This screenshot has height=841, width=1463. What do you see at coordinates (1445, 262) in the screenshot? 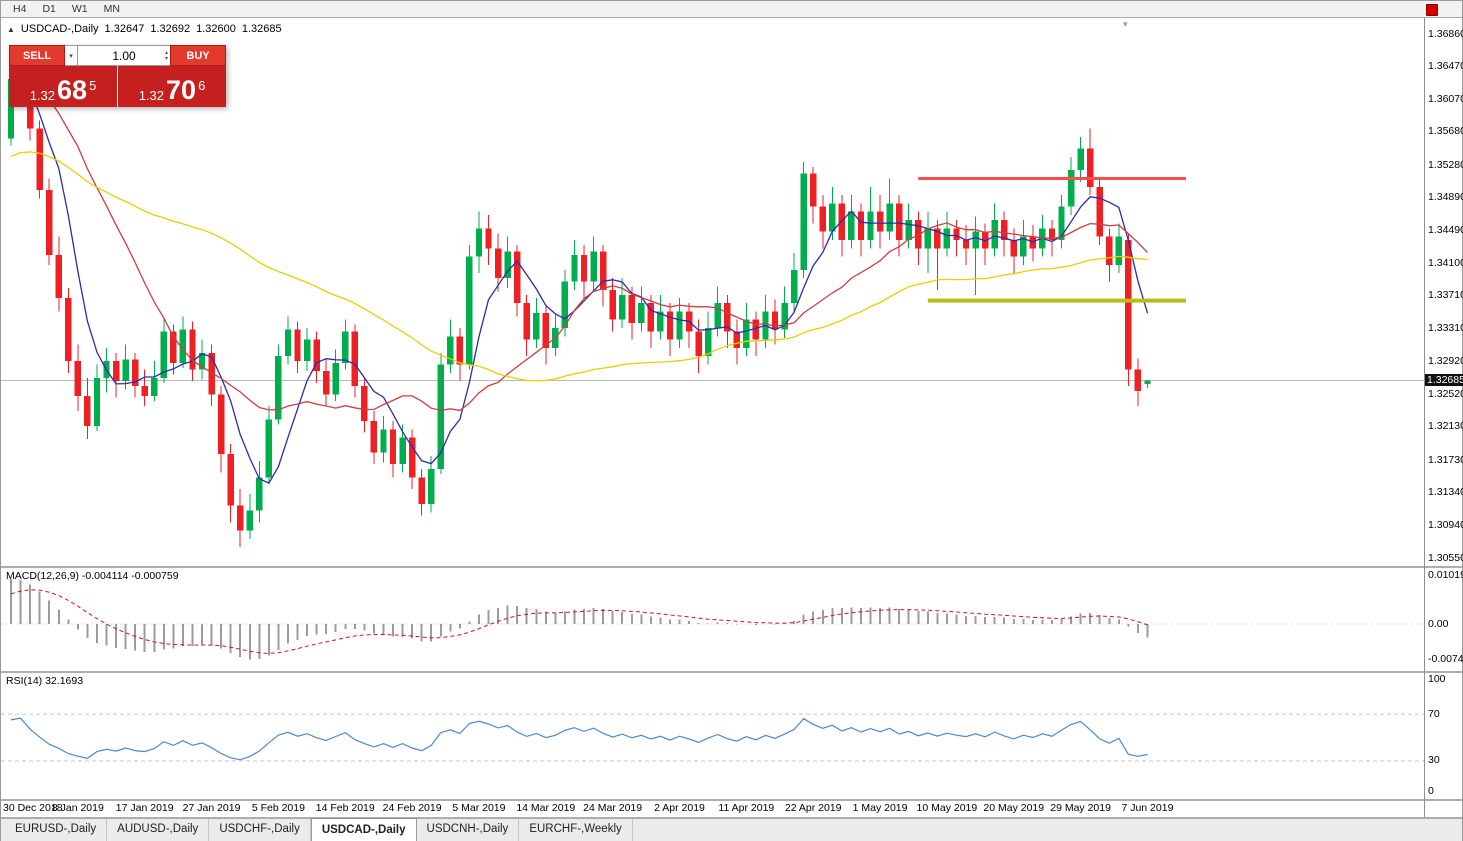
I see `price-axis-label: 1.34100` at bounding box center [1445, 262].